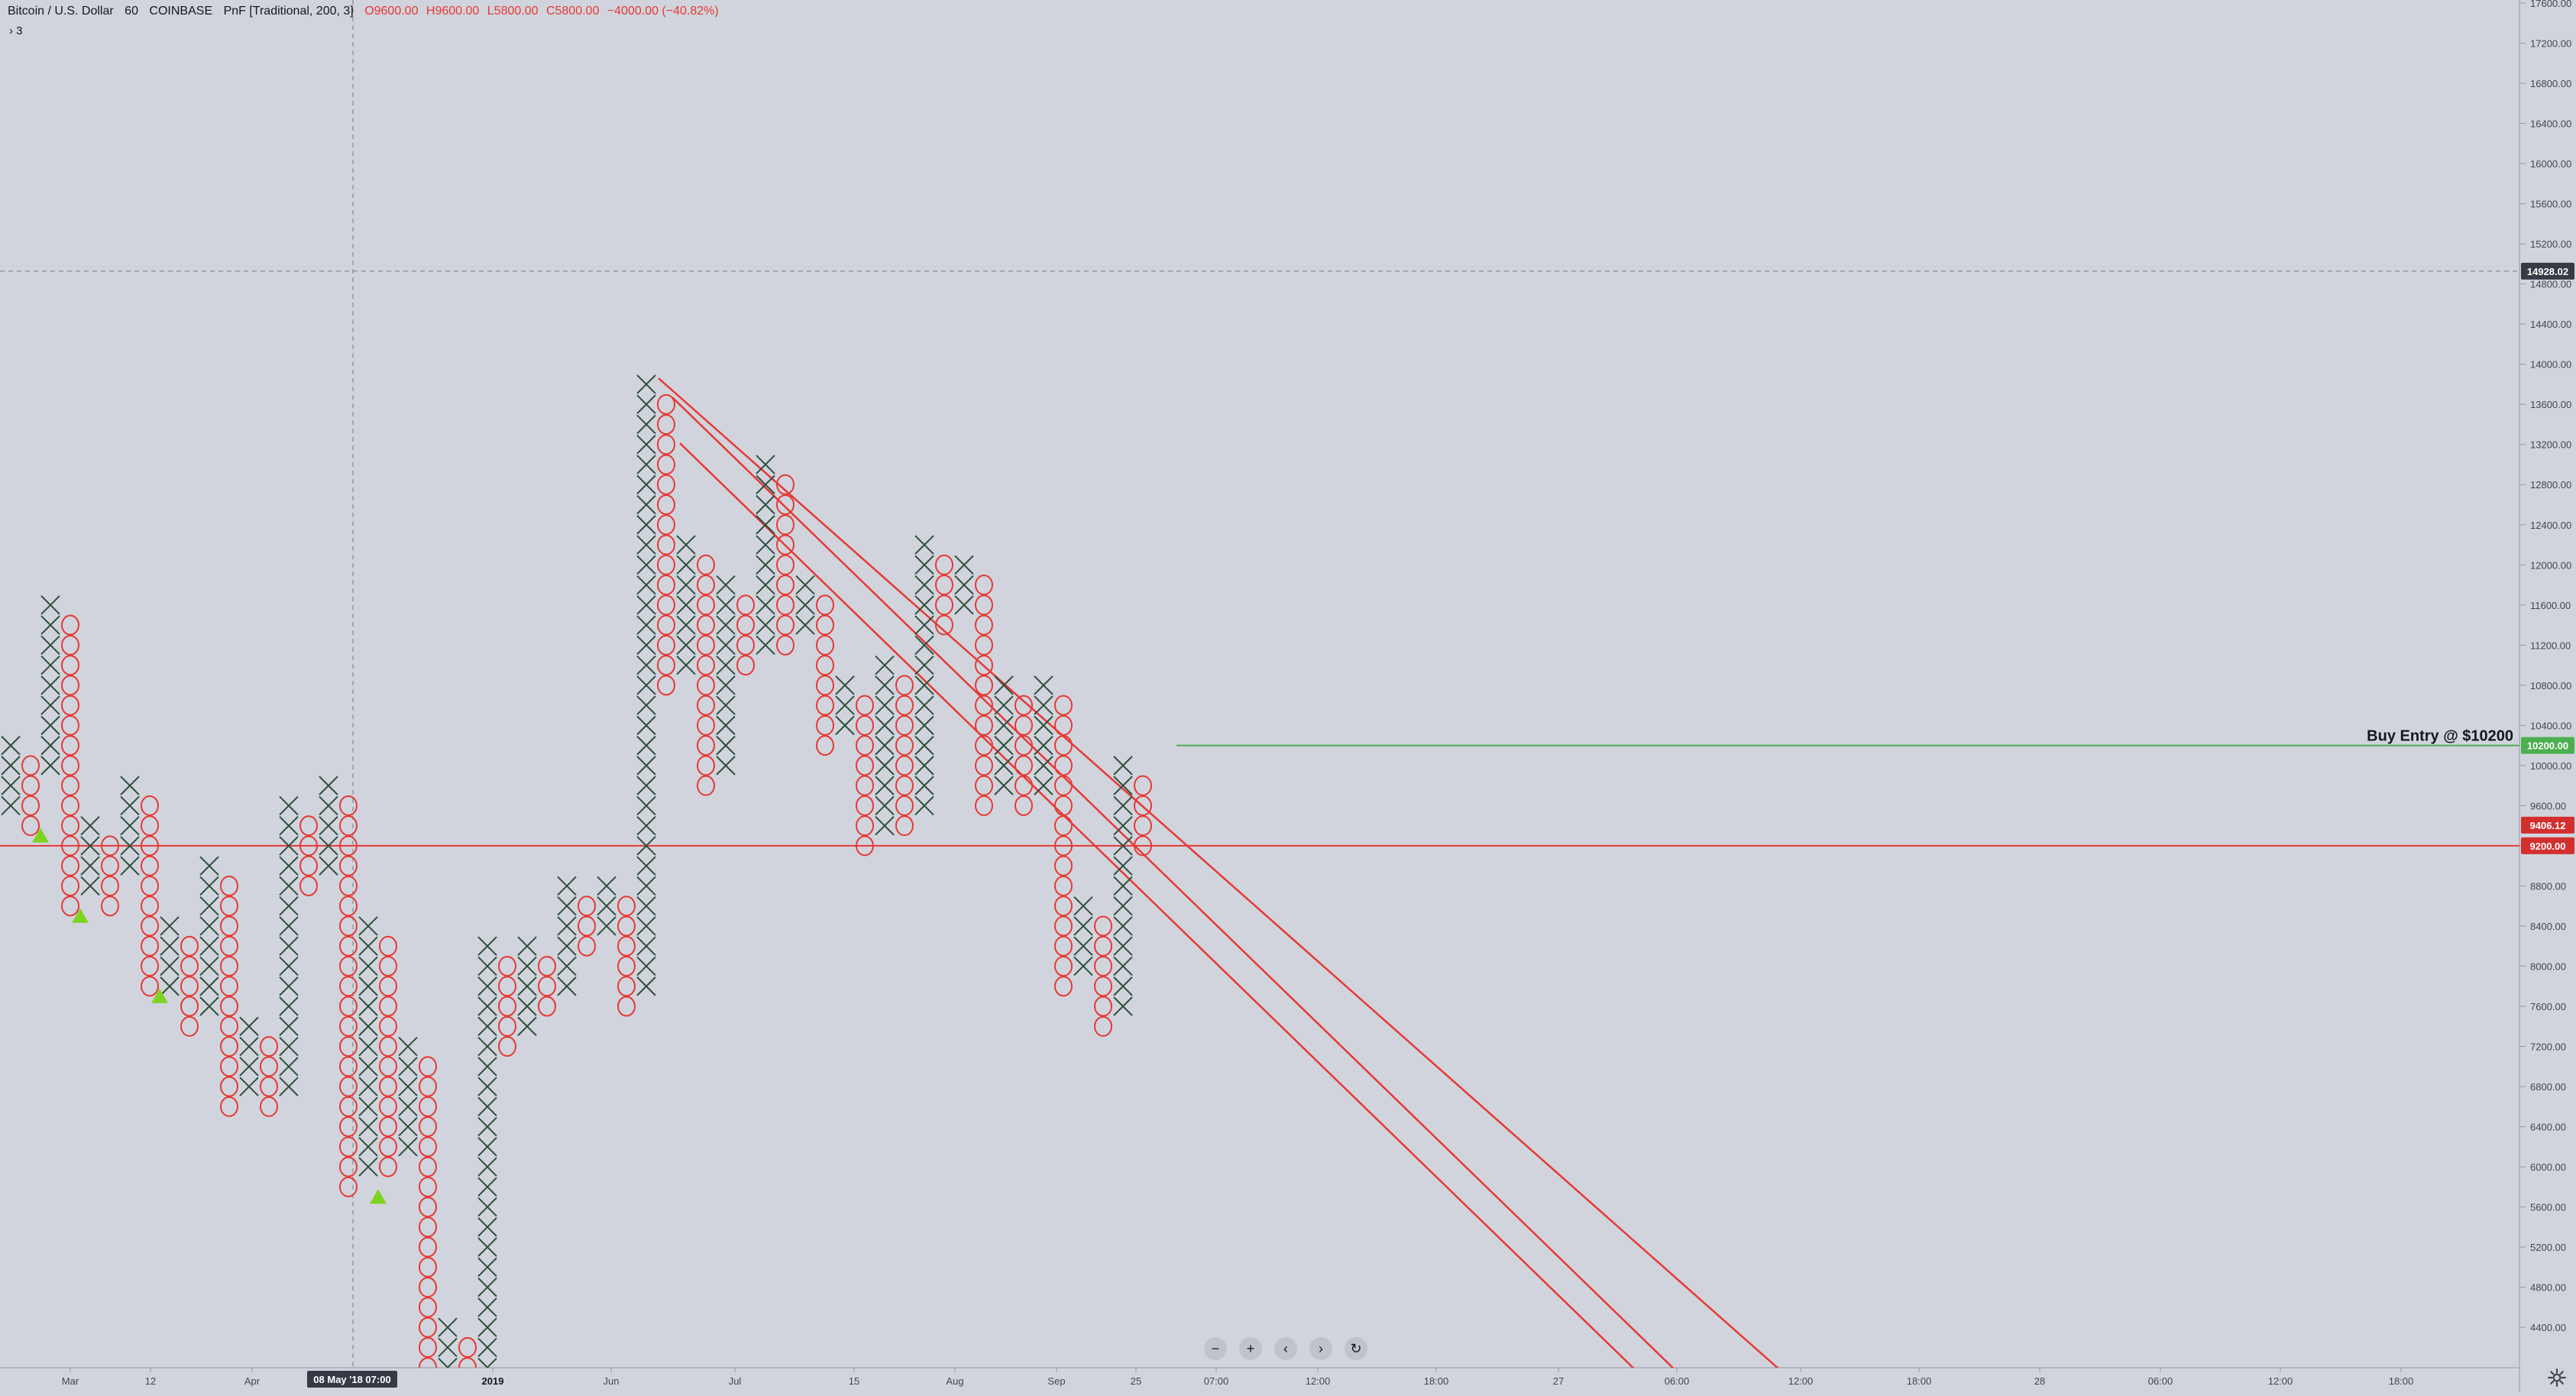 This screenshot has width=2576, height=1396. I want to click on x-tick-label: Aug, so click(954, 1381).